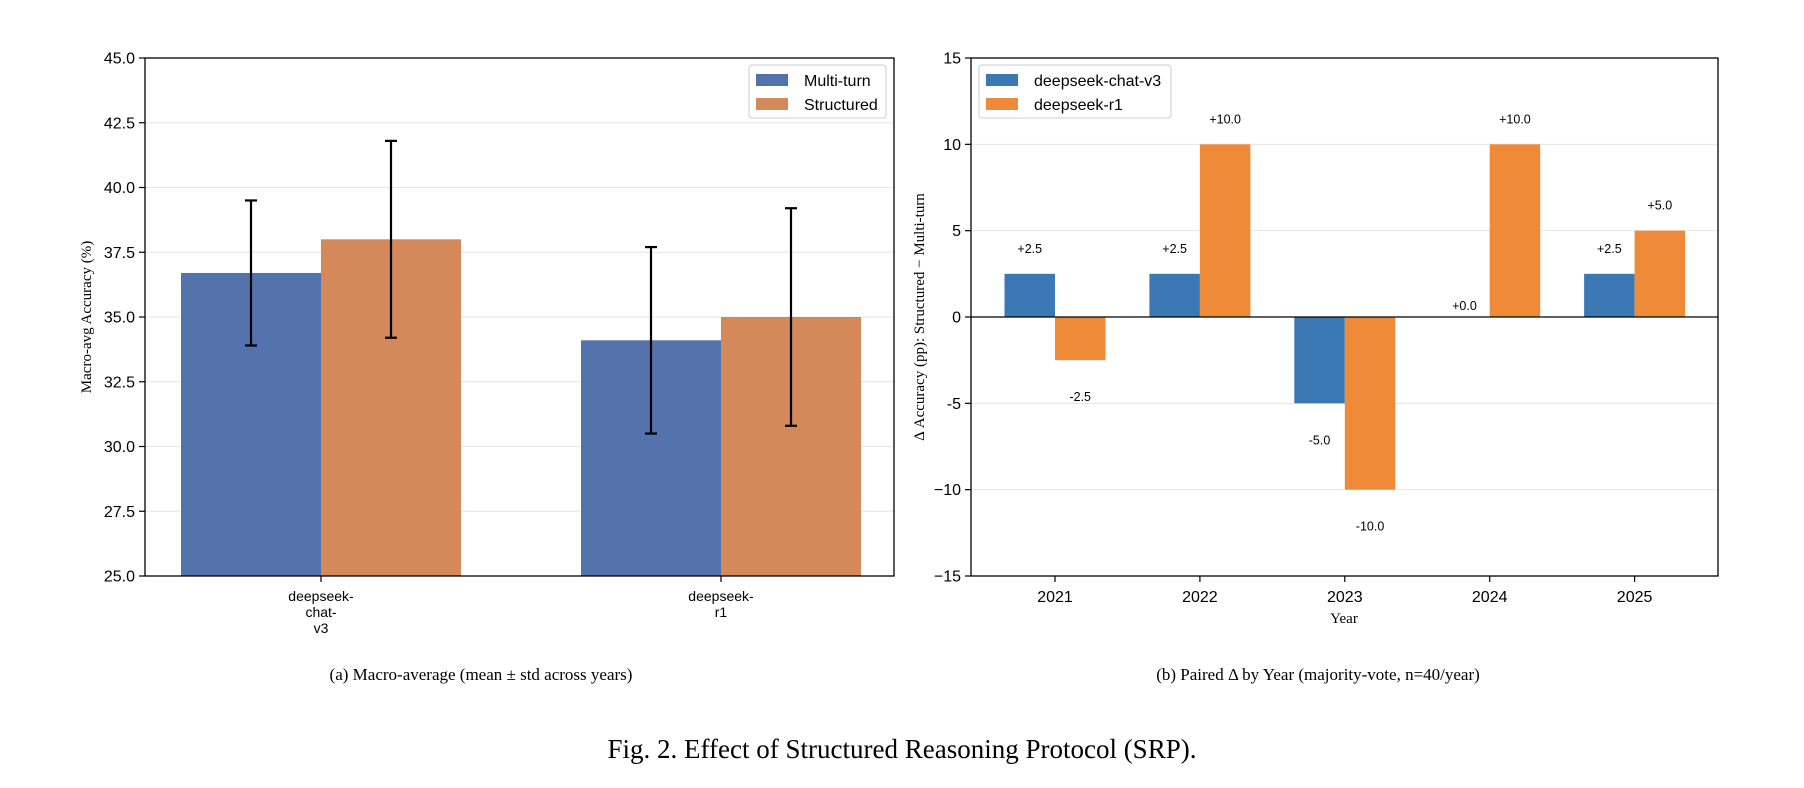 This screenshot has height=788, width=1804. Describe the element at coordinates (1660, 206) in the screenshot. I see `data-label-deepseek-r1-2025: +5.0` at that location.